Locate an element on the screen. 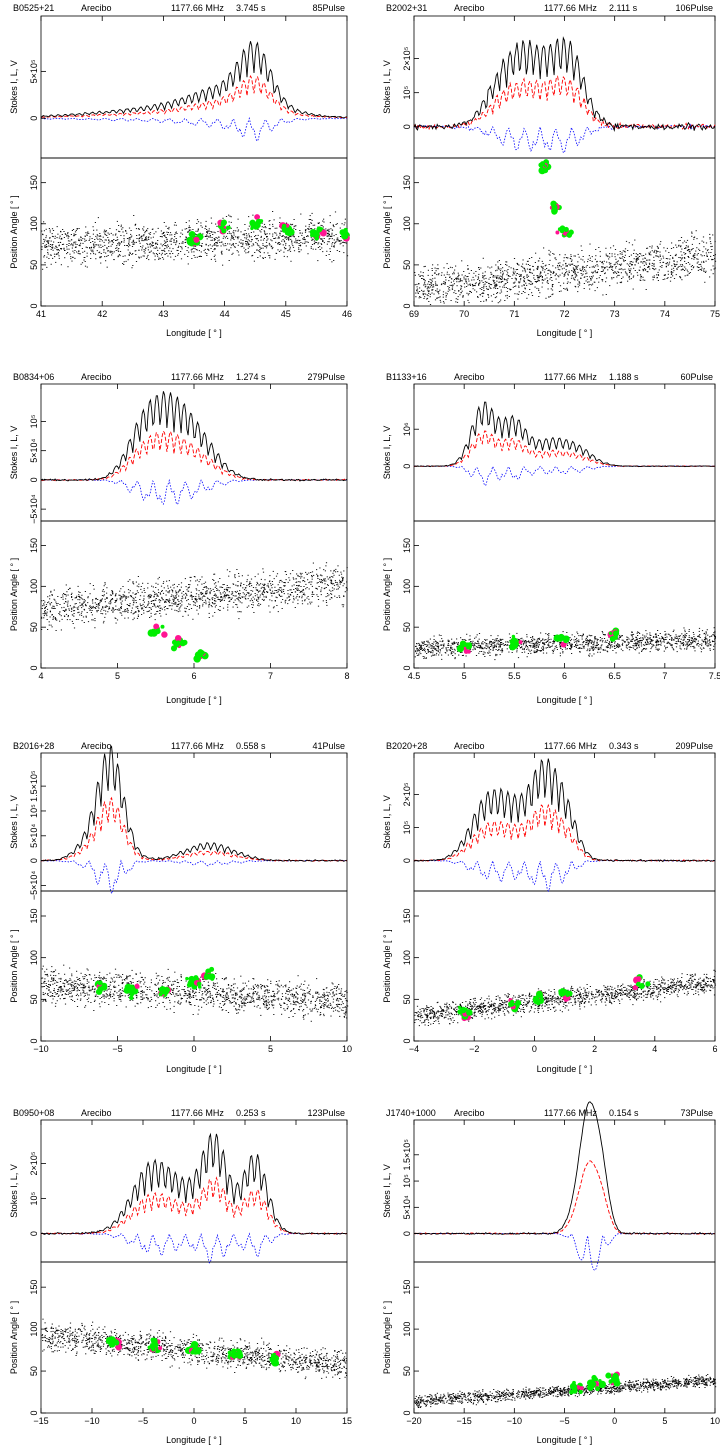 This screenshot has height=1448, width=720. y-tick-label: 0 is located at coordinates (407, 126).